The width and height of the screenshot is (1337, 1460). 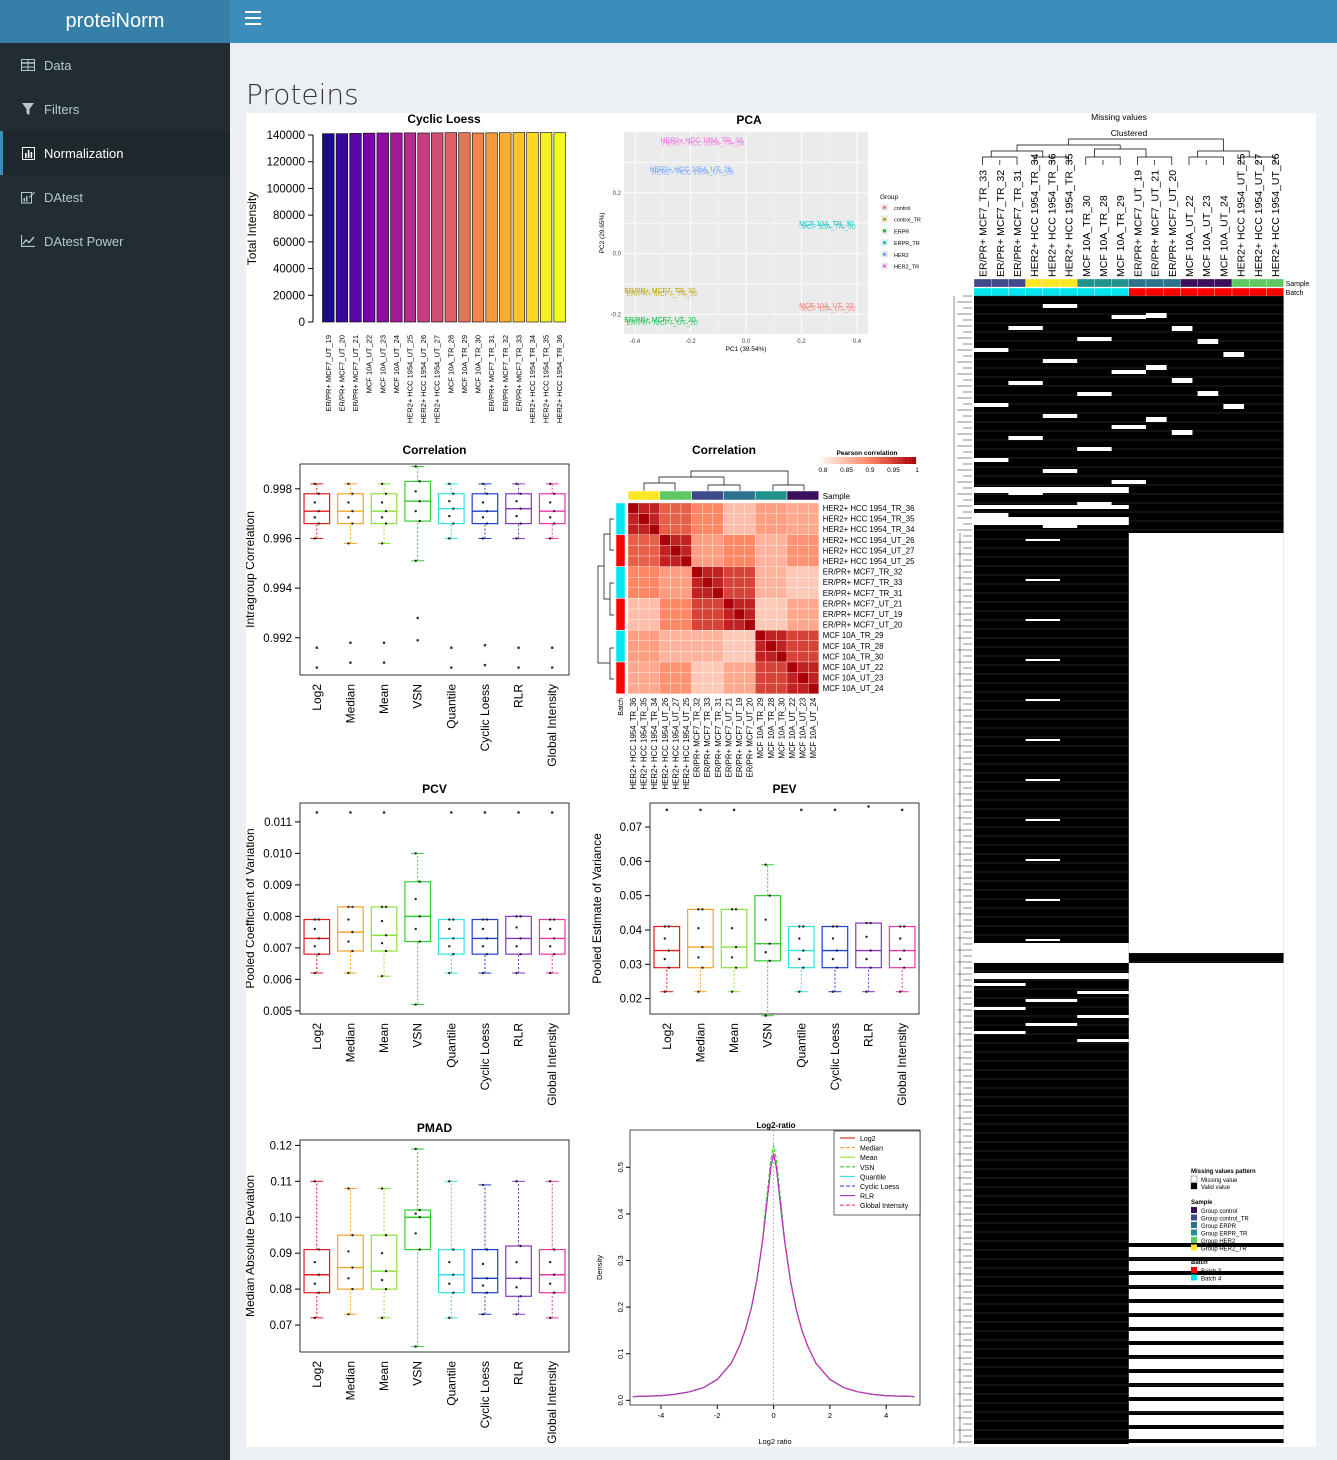 I want to click on sidebar-item-data: Data, so click(x=115, y=65).